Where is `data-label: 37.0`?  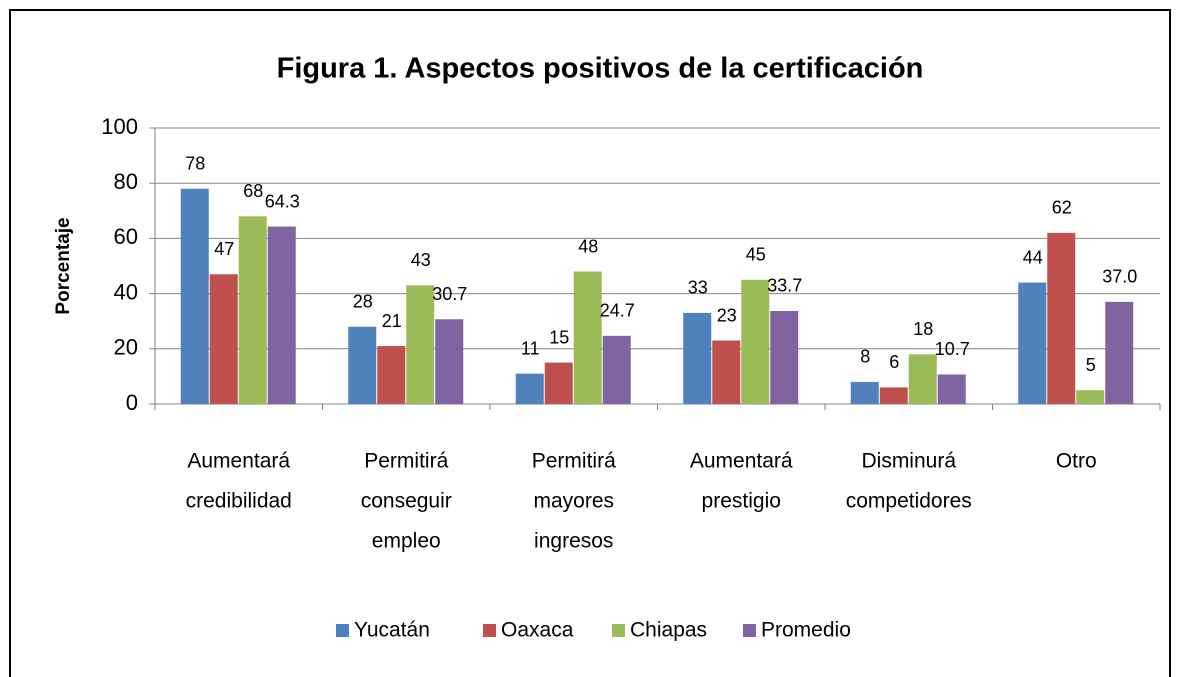 data-label: 37.0 is located at coordinates (1119, 277).